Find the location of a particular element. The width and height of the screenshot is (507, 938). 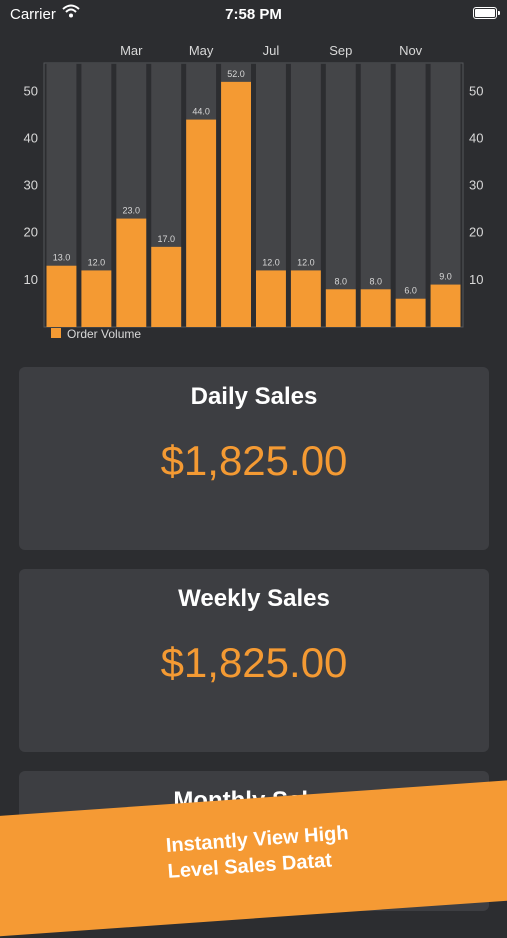

y-tick-left: 20 is located at coordinates (31, 232).